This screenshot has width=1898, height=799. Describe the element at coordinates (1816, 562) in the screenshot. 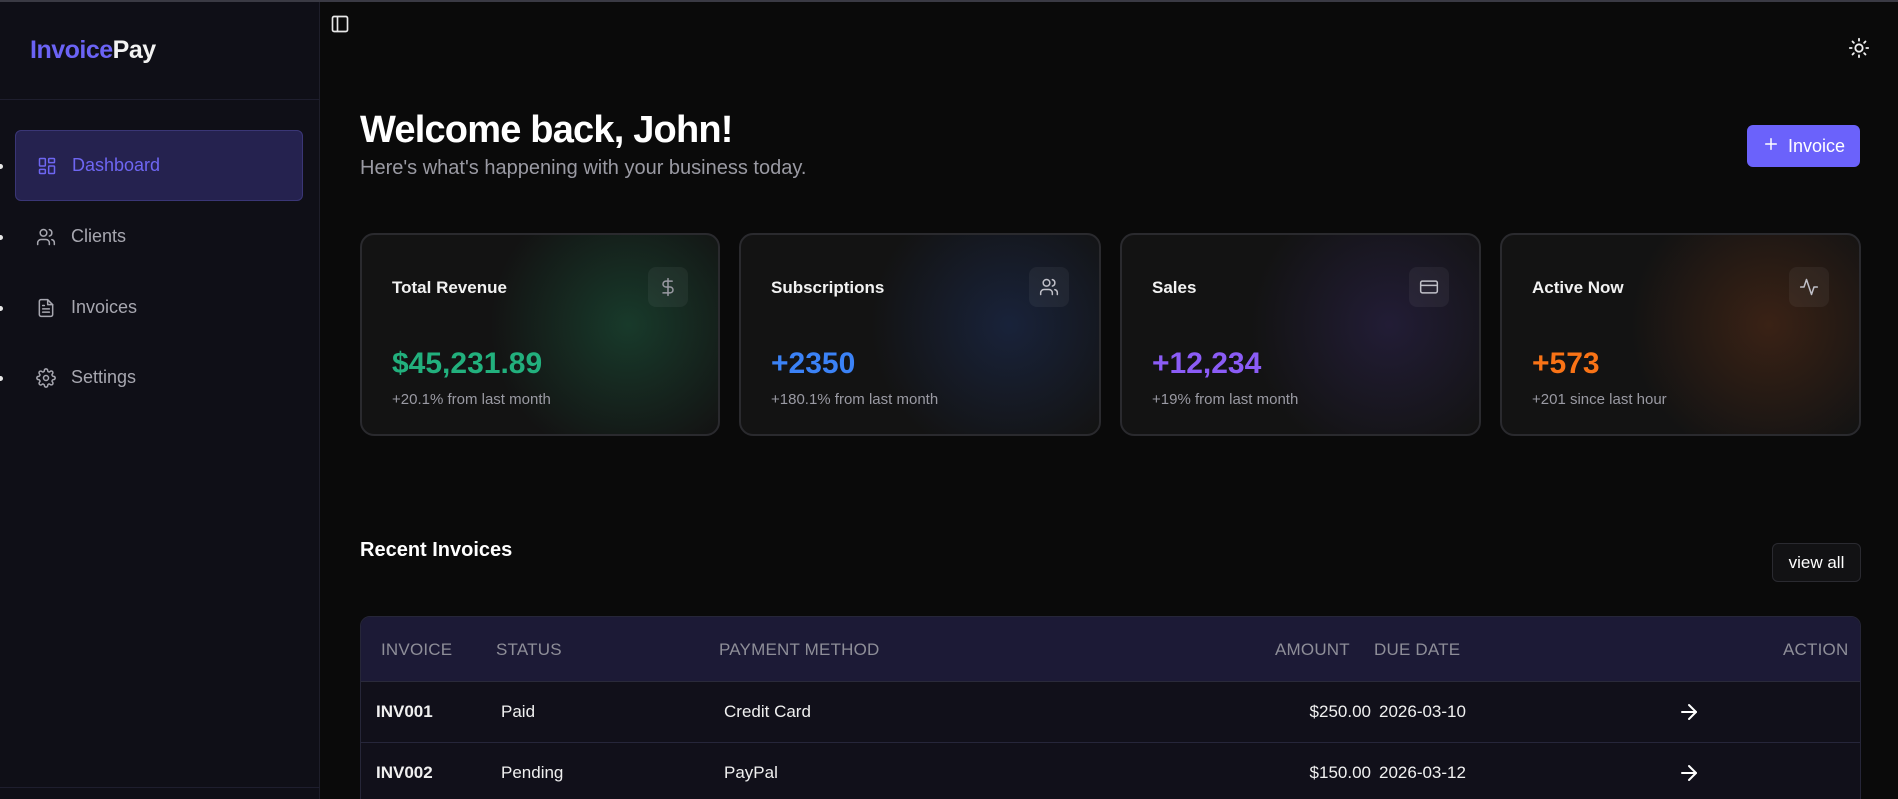

I see `view-all-button: view all` at that location.